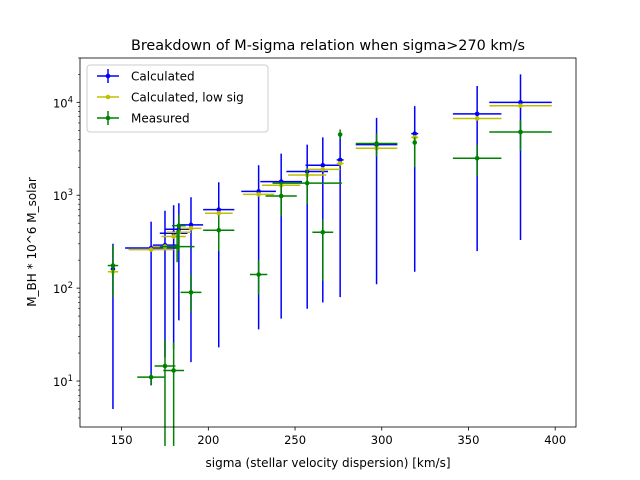 Image resolution: width=640 pixels, height=480 pixels. Describe the element at coordinates (160, 119) in the screenshot. I see `legend-label: Measured` at that location.